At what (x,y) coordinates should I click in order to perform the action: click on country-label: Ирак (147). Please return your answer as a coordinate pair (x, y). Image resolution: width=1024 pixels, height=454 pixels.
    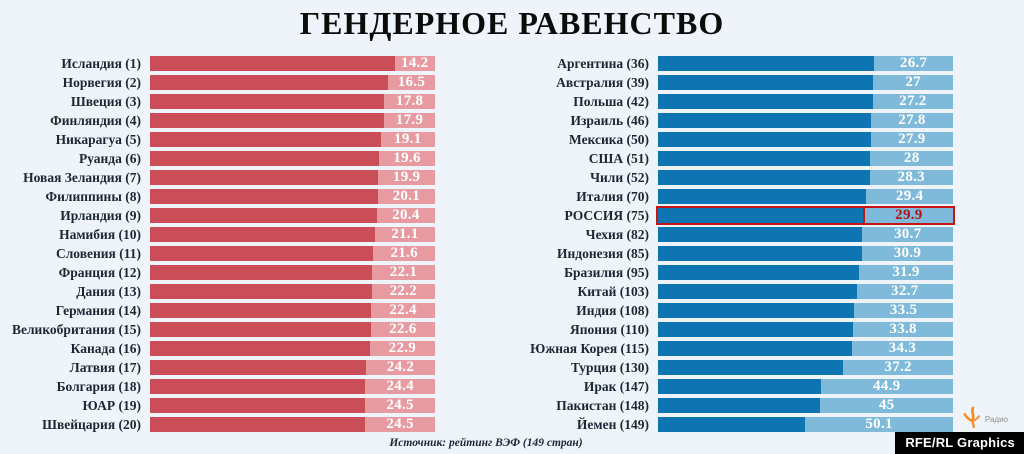
    Looking at the image, I should click on (616, 386).